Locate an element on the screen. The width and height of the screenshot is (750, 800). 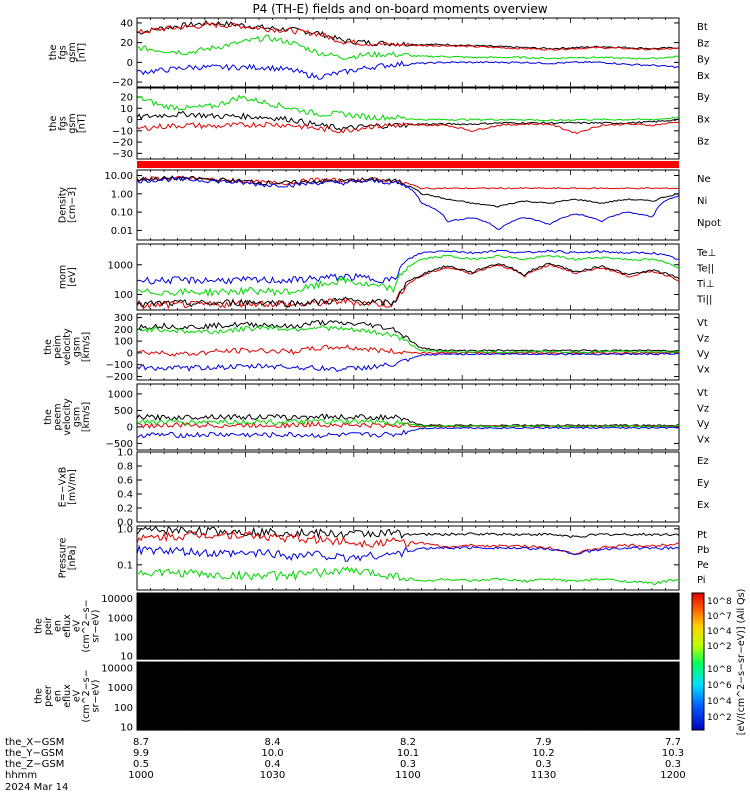
colorbar-label: [eV/(cm^2−s−sr−eV)] (All Qs) is located at coordinates (741, 662).